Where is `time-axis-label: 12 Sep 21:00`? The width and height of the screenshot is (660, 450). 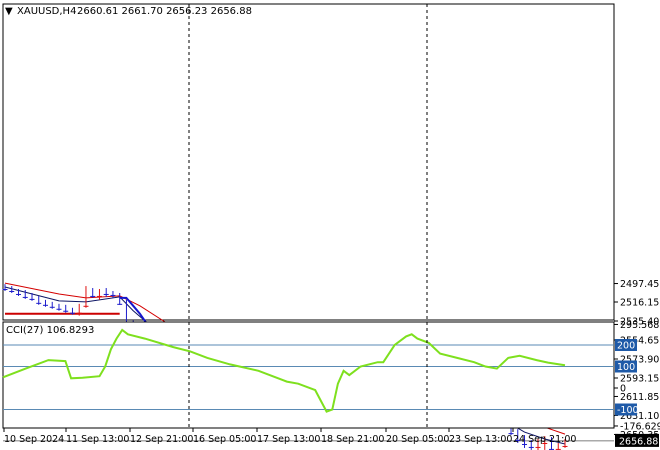 time-axis-label: 12 Sep 21:00 is located at coordinates (161, 439).